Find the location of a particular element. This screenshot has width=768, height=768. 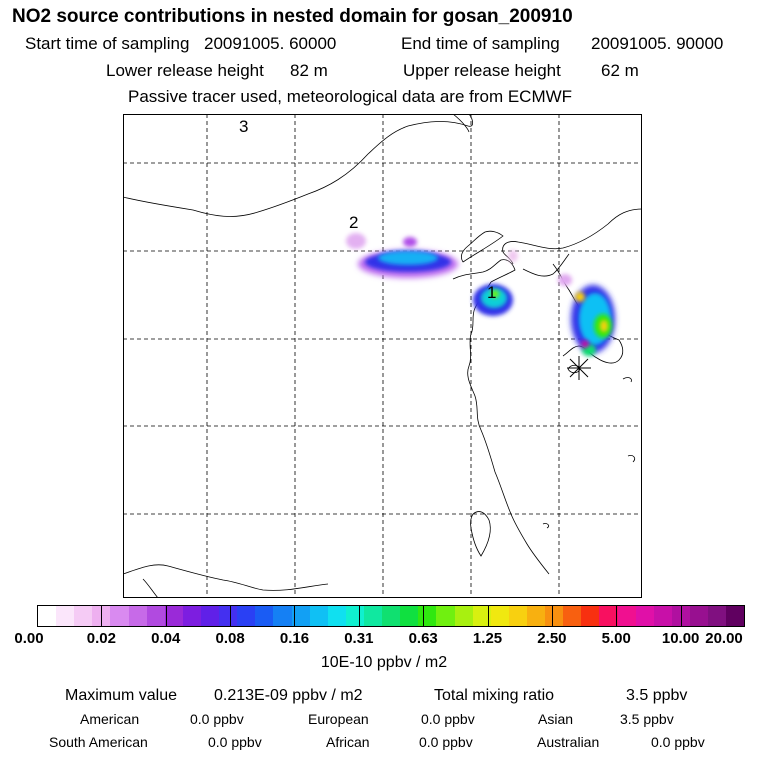

region-label-1: 1 is located at coordinates (491, 292).